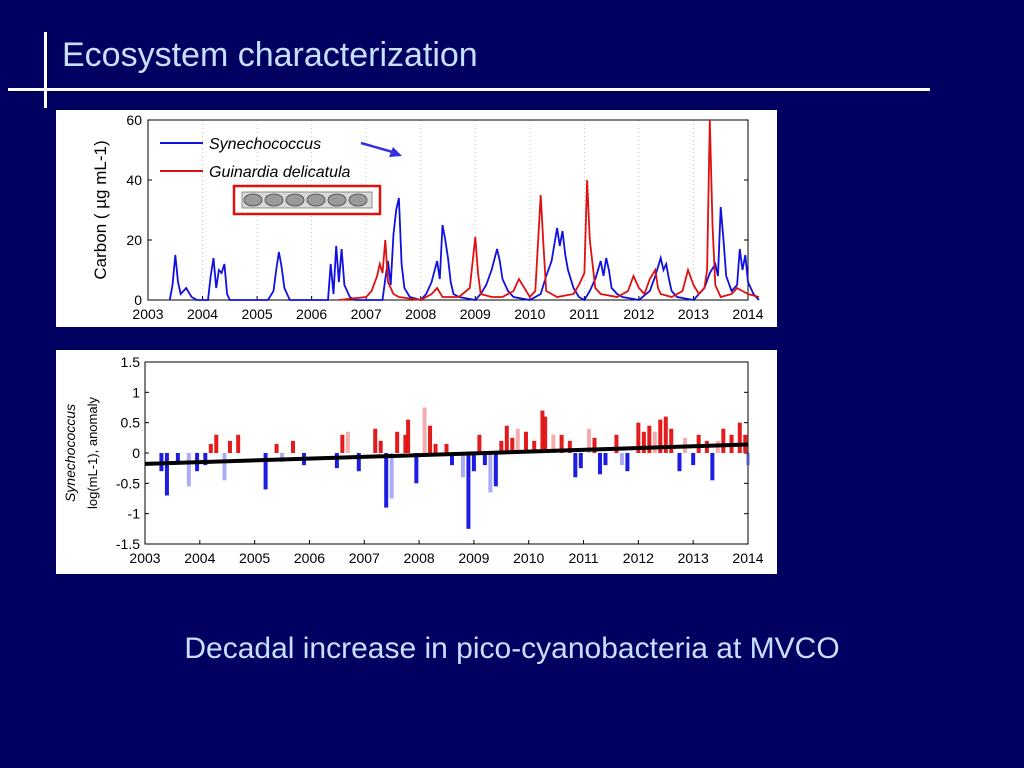  What do you see at coordinates (45, 70) in the screenshot?
I see `title-vertical-rule` at bounding box center [45, 70].